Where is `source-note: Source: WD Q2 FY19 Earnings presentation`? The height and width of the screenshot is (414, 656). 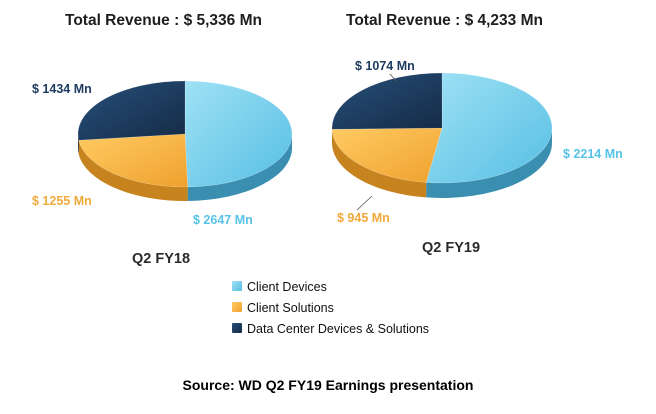 source-note: Source: WD Q2 FY19 Earnings presentation is located at coordinates (328, 385).